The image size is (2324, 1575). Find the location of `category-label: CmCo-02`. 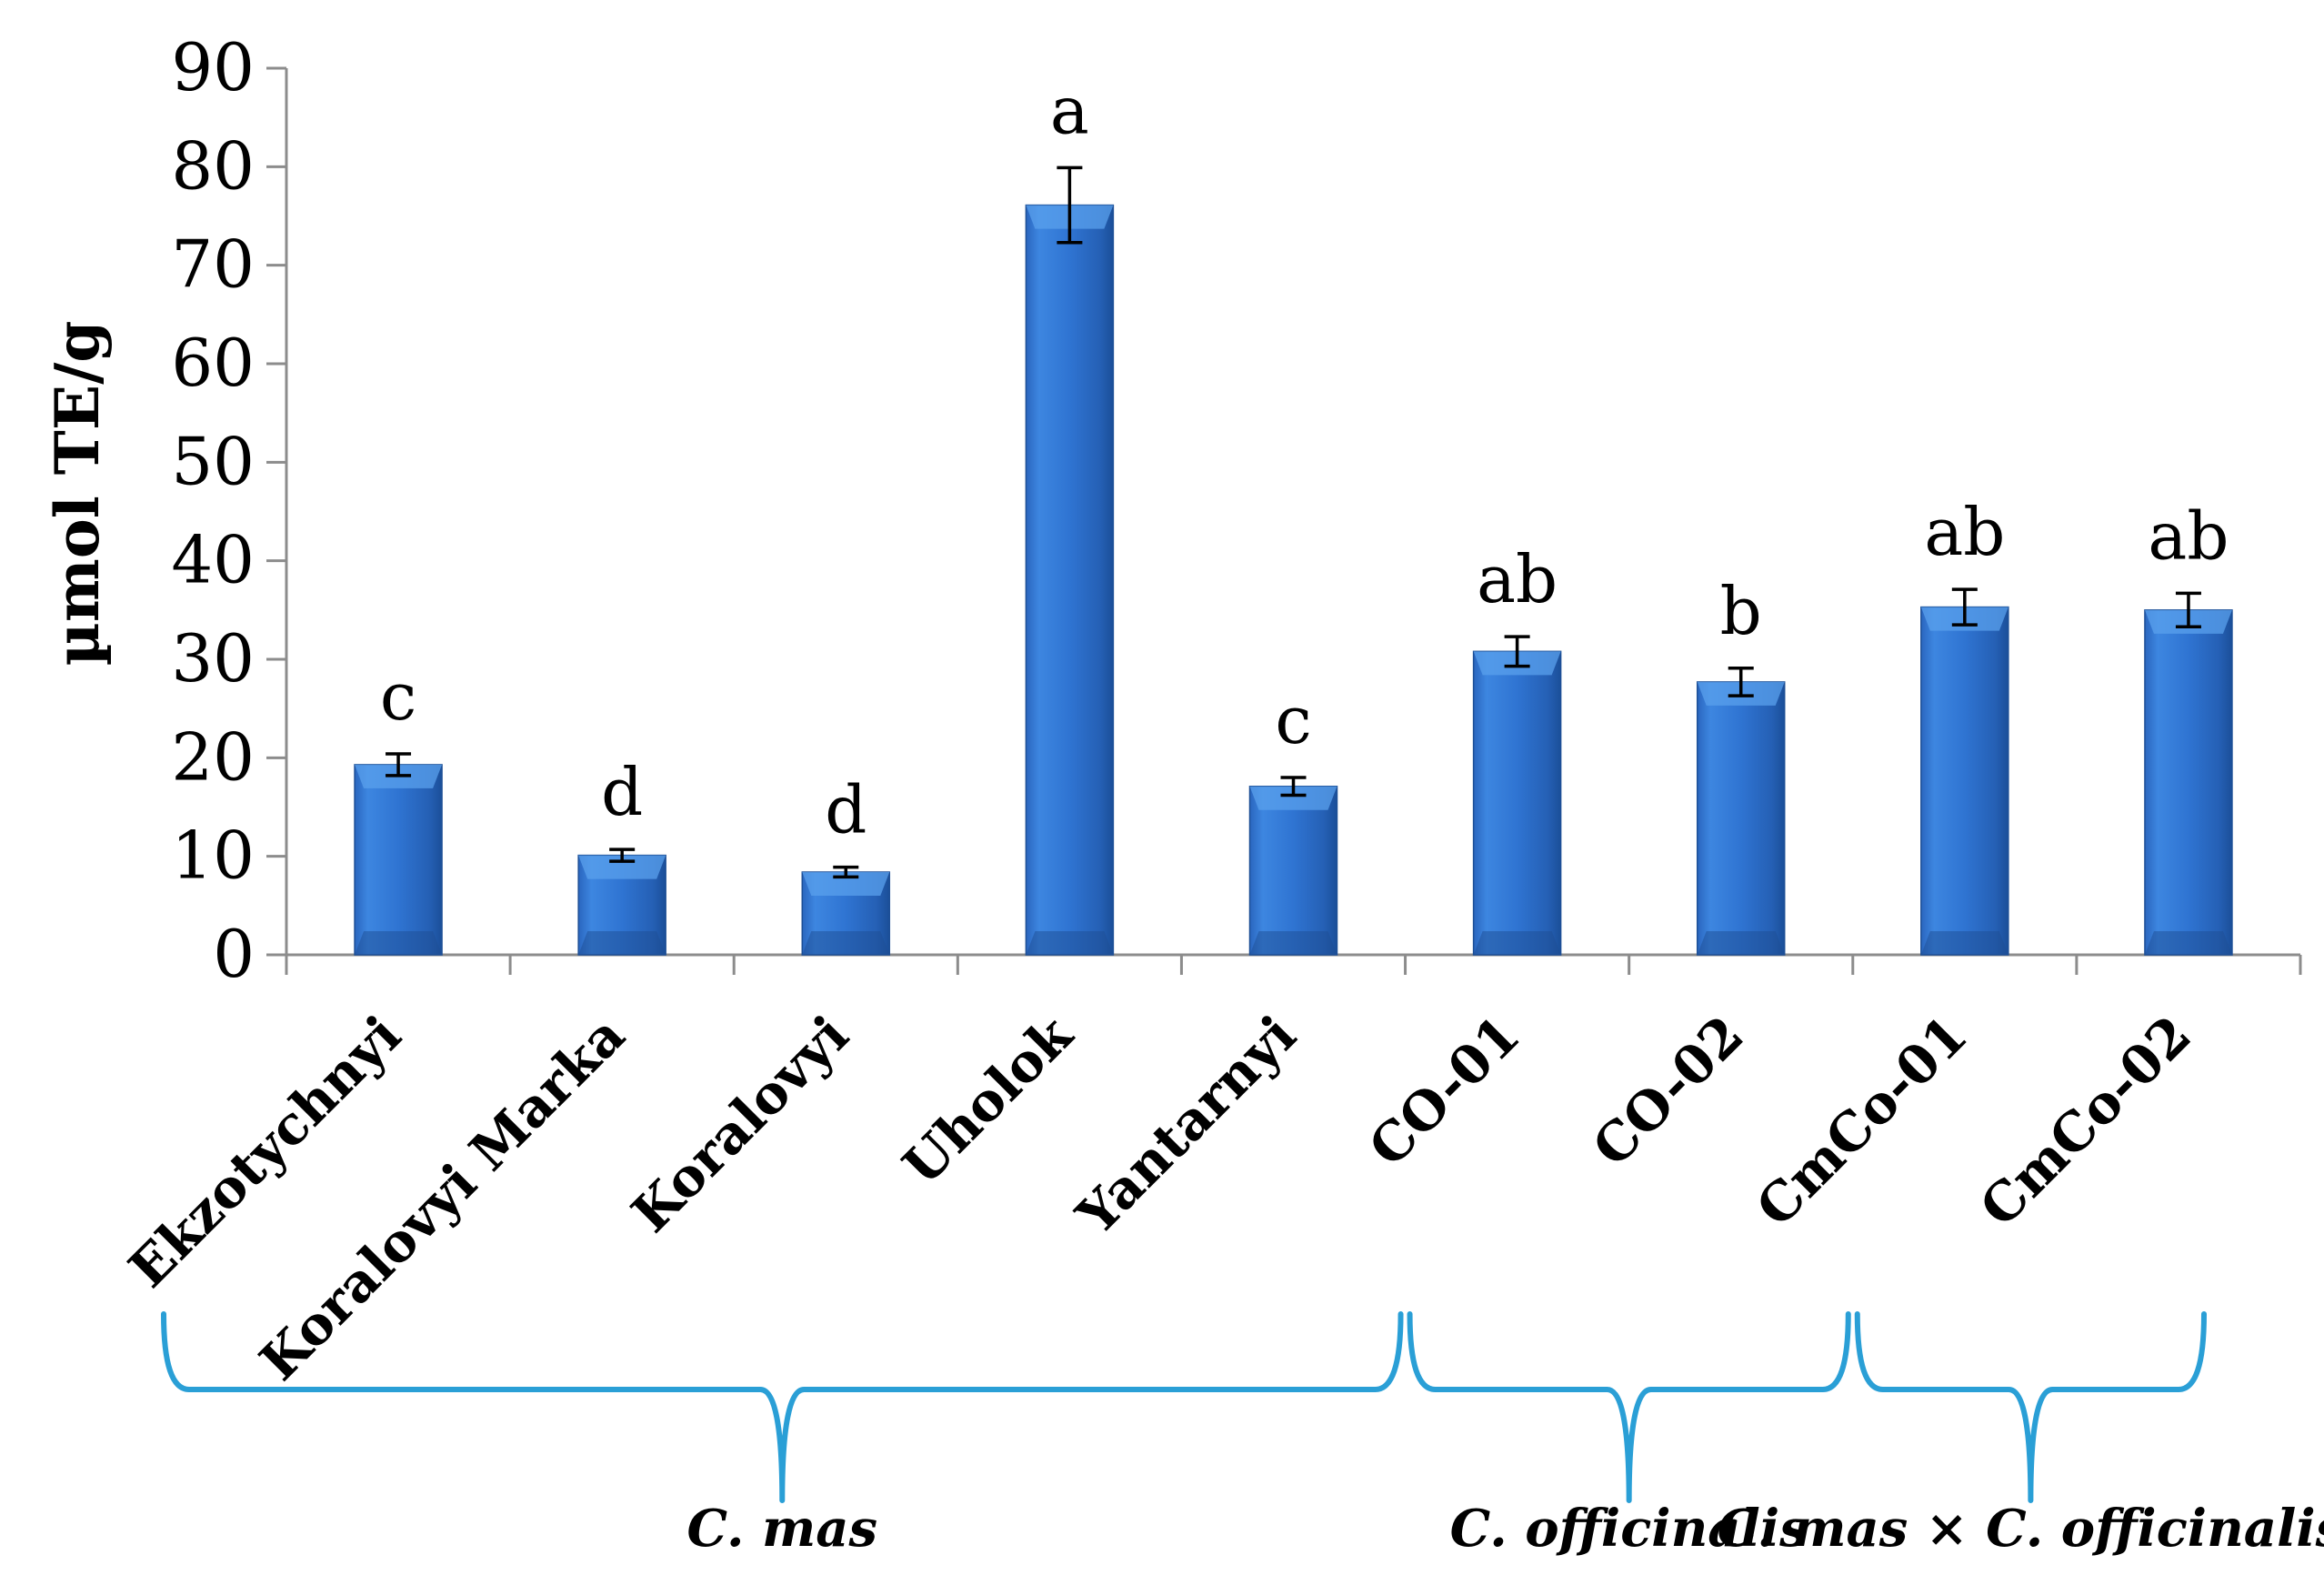

category-label: CmCo-02 is located at coordinates (2086, 1121).